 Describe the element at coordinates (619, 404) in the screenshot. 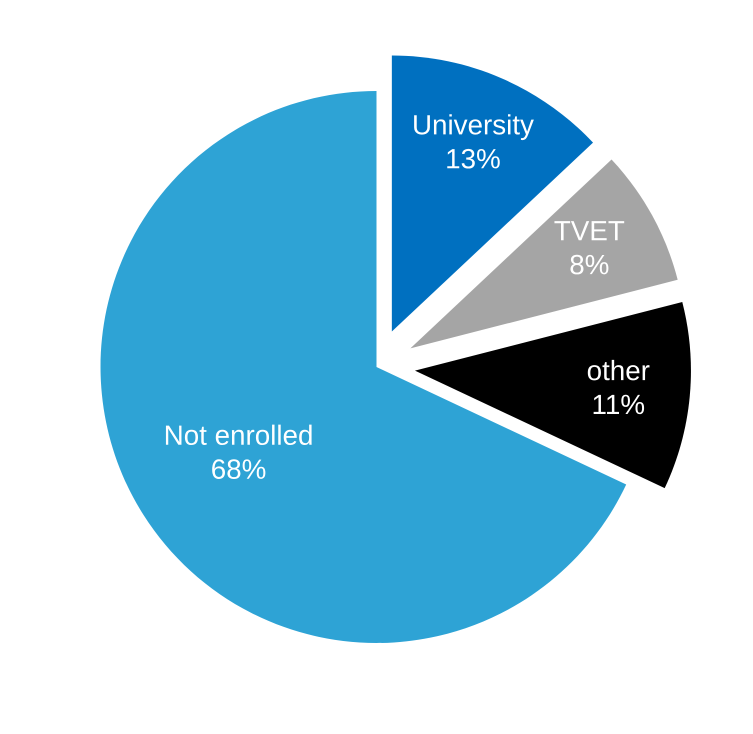

I see `data-label: 11%` at that location.